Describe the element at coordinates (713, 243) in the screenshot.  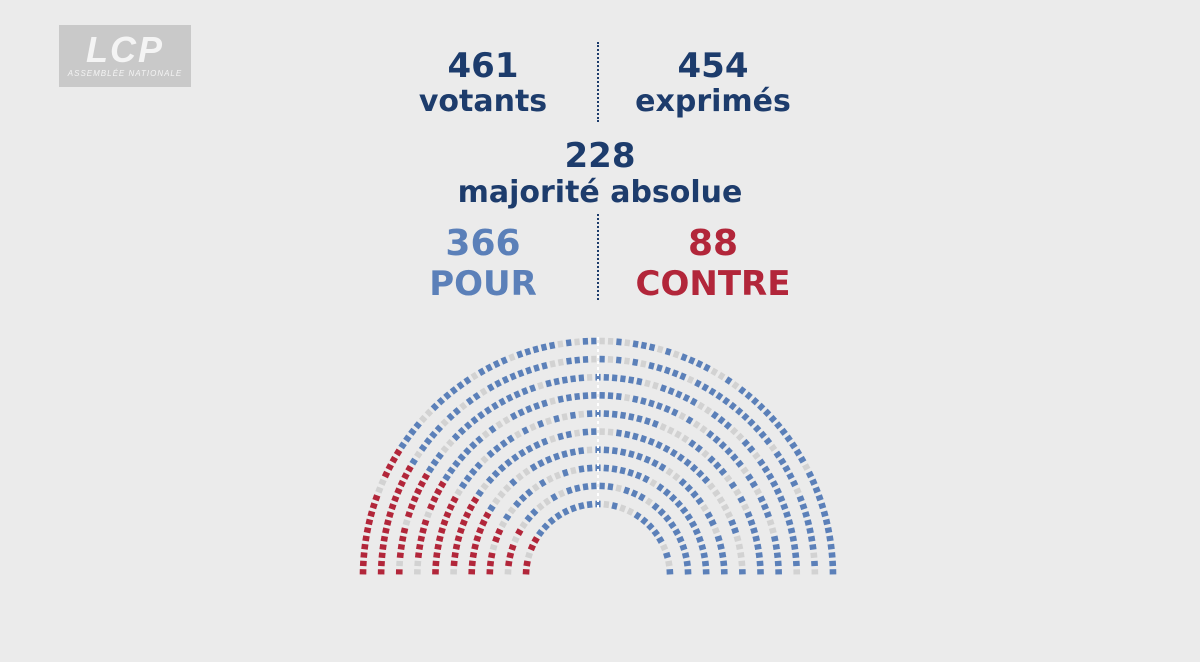
I see `contre-value: 88` at that location.